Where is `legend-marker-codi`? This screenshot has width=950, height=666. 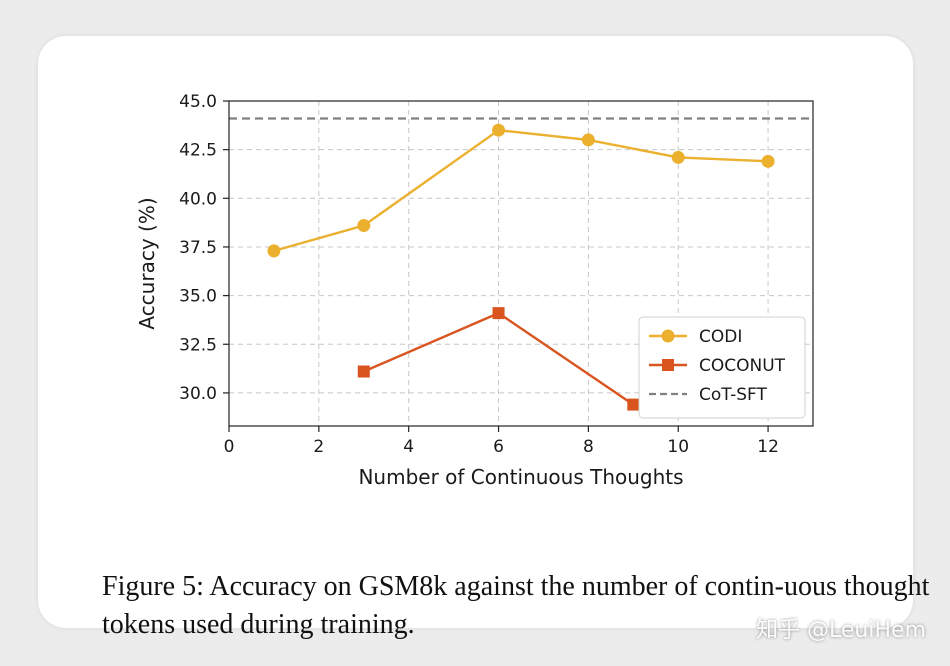
legend-marker-codi is located at coordinates (668, 336).